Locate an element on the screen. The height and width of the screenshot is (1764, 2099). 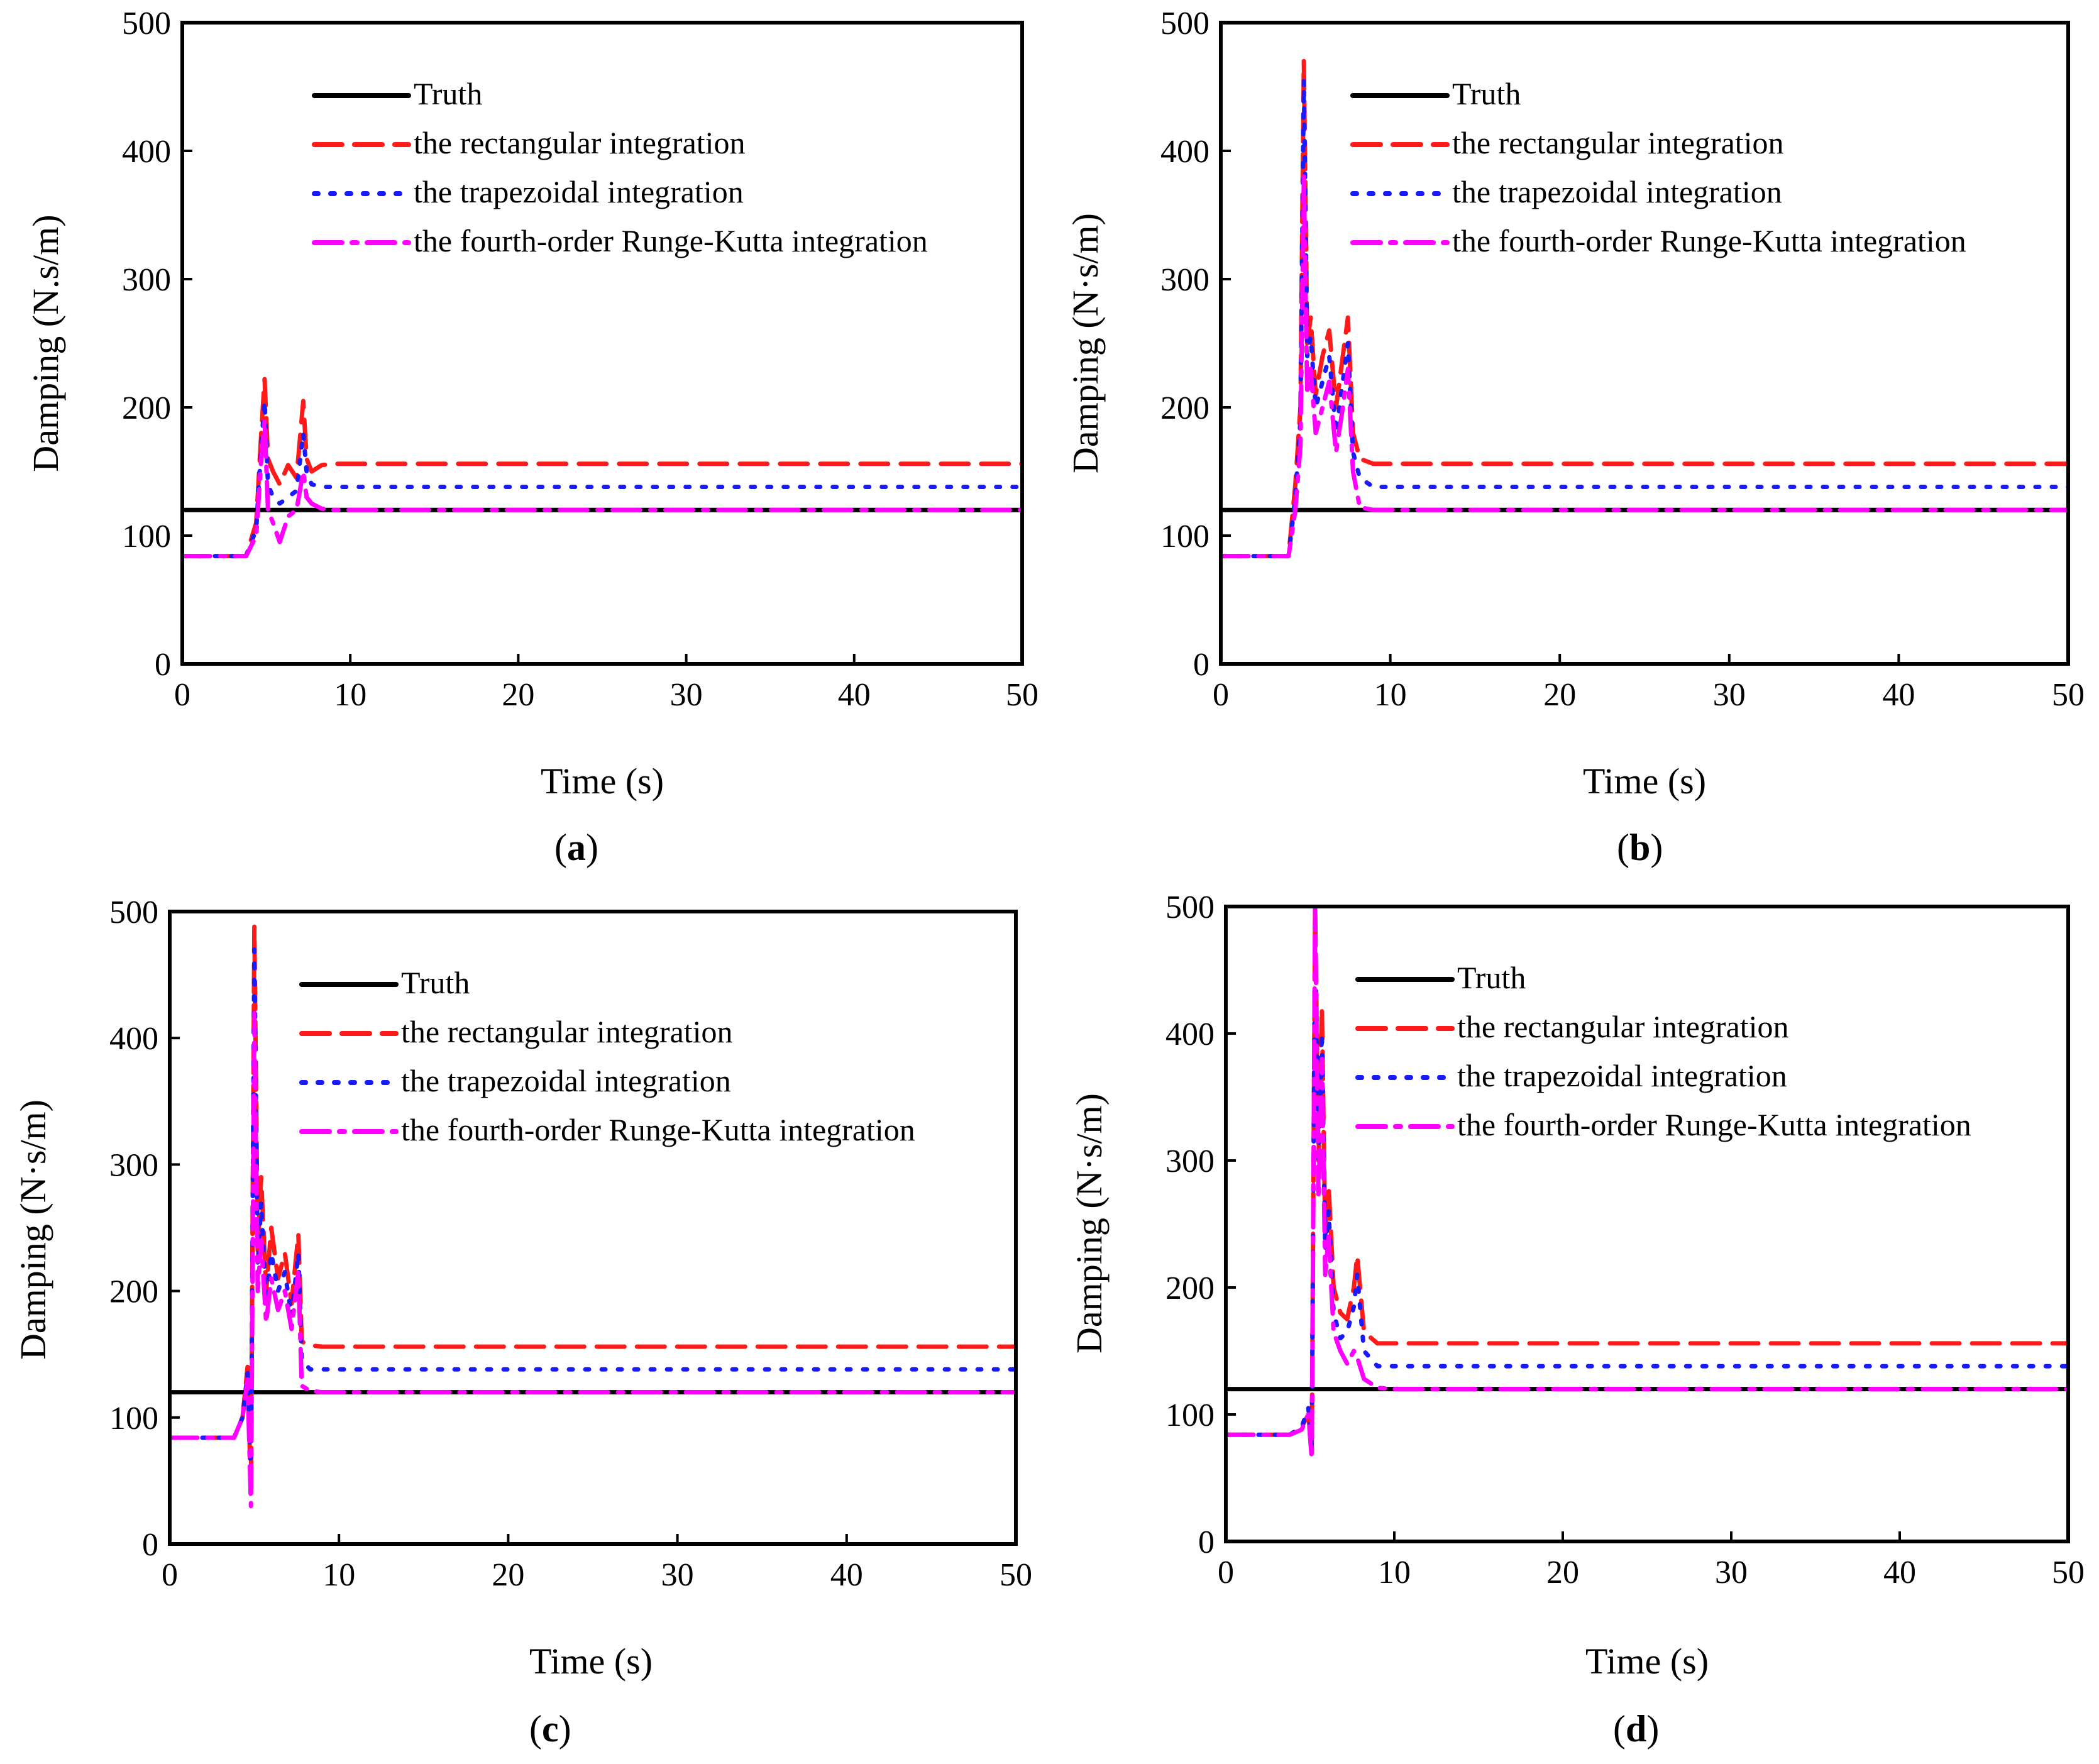
chart-d-ylabel: Damping (N·s/m) is located at coordinates (1089, 1223).